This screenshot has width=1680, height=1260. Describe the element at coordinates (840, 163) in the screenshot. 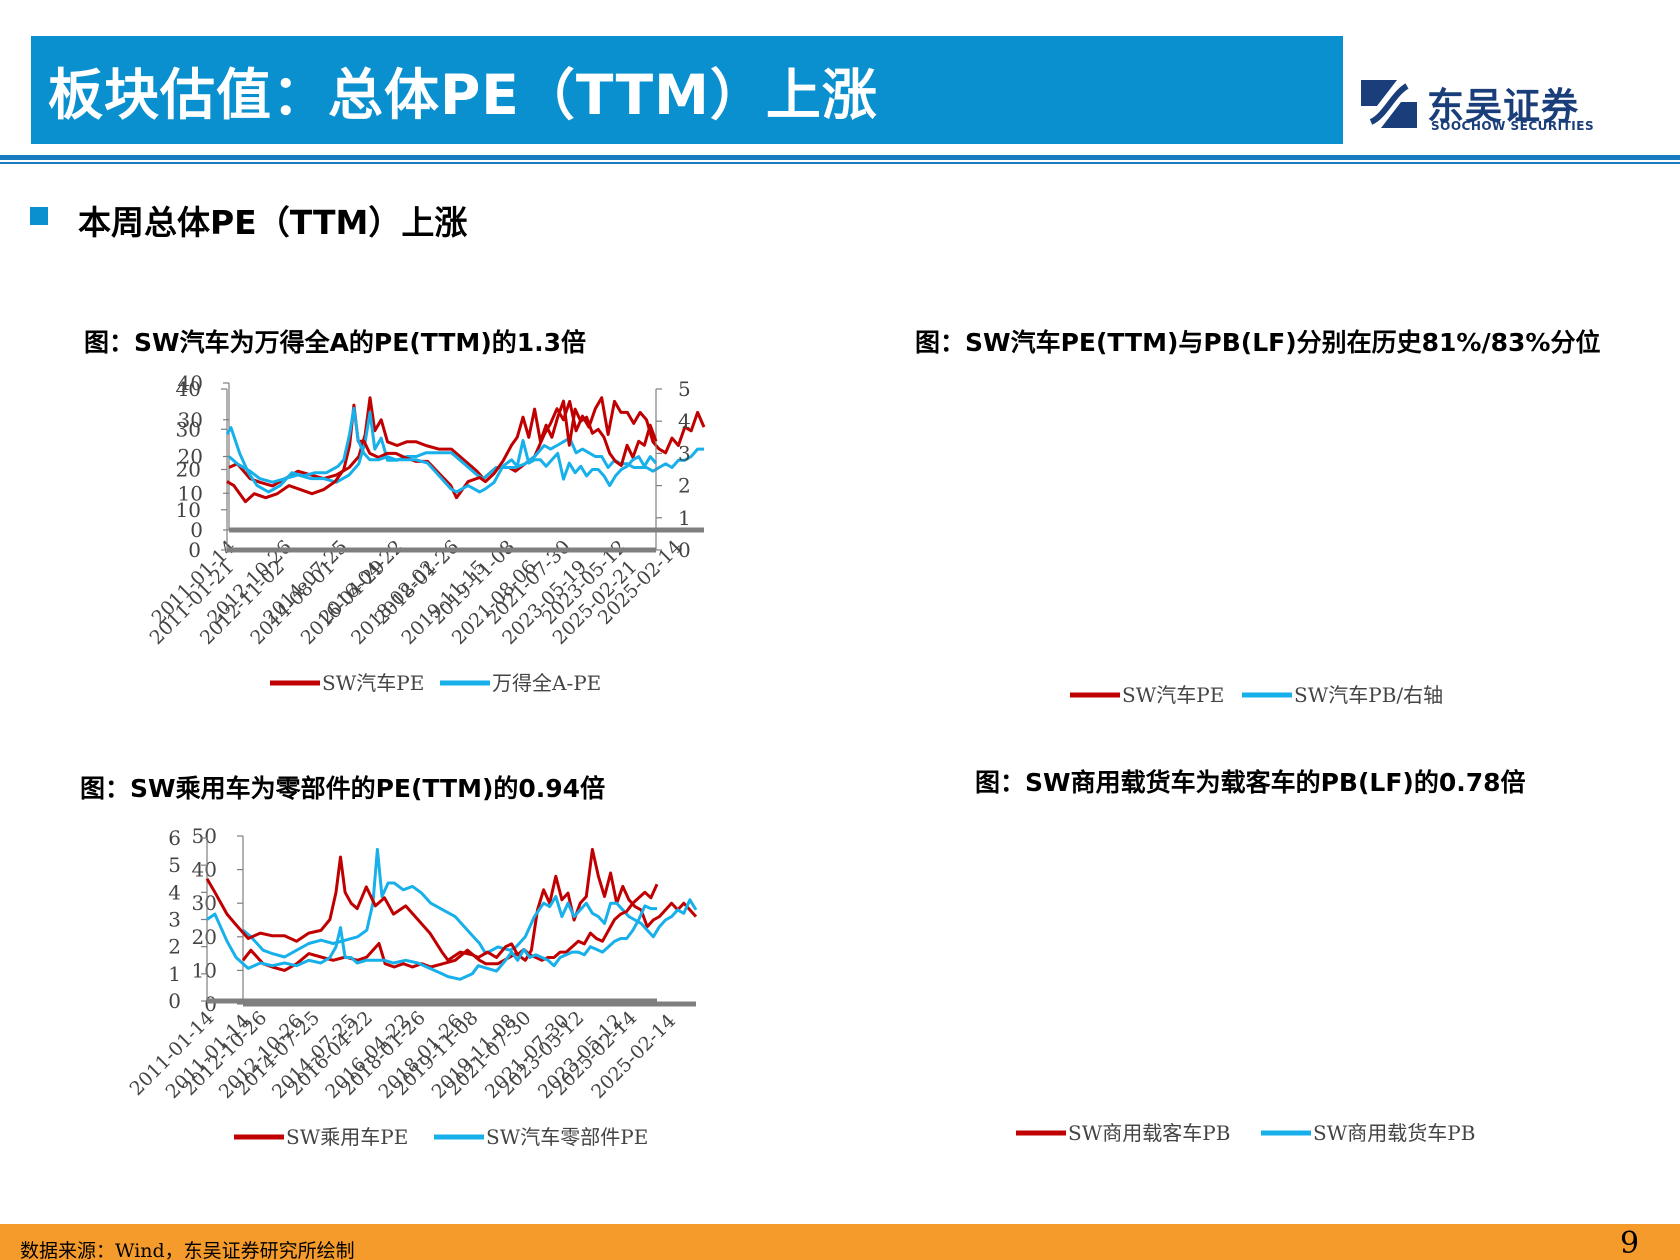

I see `header-rule-thin` at that location.